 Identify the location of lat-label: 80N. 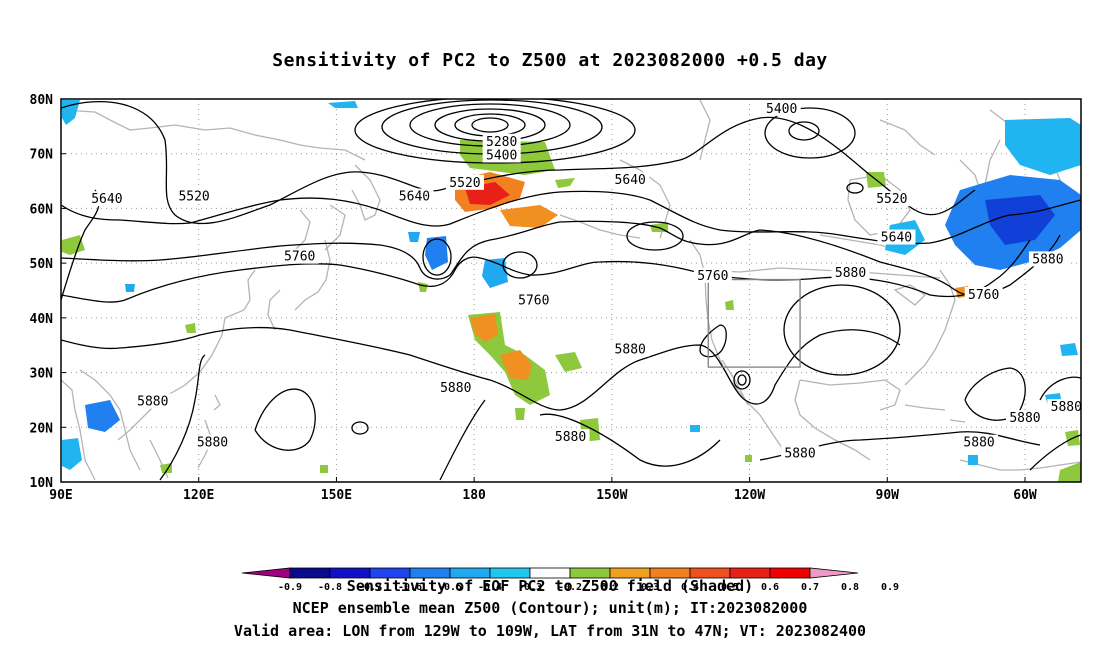
(42, 100).